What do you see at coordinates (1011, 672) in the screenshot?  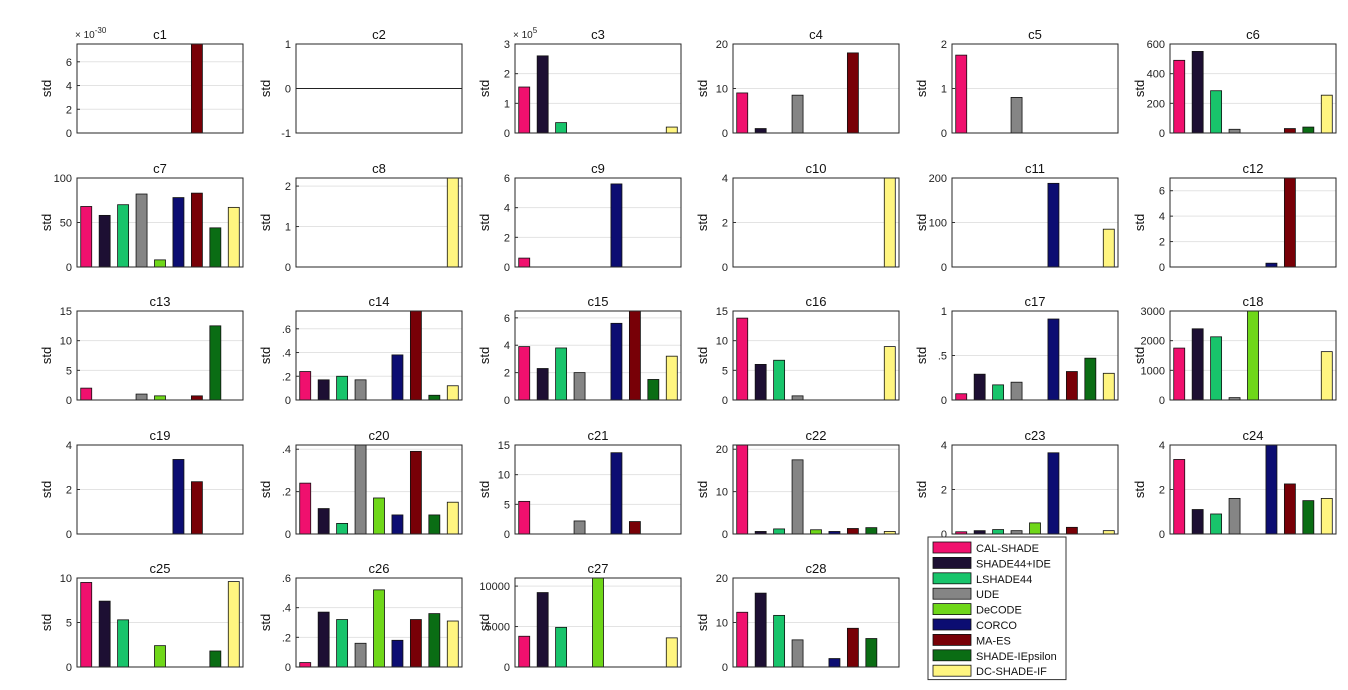 I see `legend-entry: DC-SHADE-IF` at bounding box center [1011, 672].